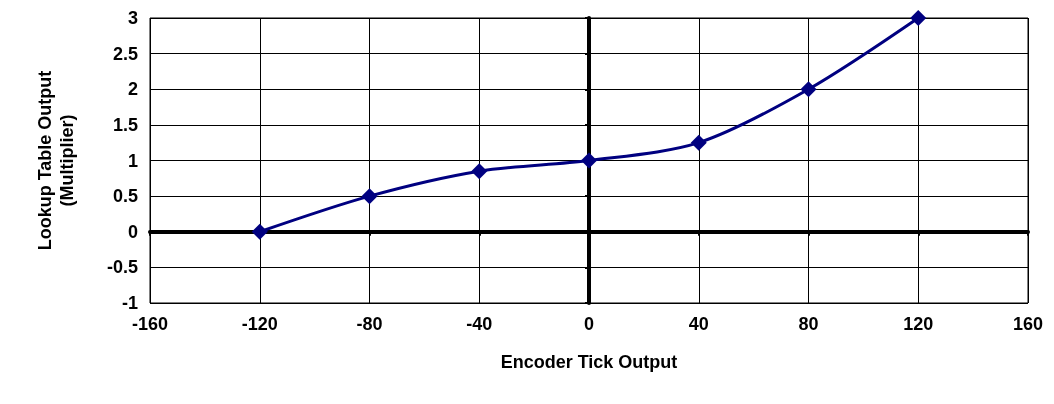 The width and height of the screenshot is (1054, 404). Describe the element at coordinates (125, 53) in the screenshot. I see `y-tick-label: 2.5` at that location.